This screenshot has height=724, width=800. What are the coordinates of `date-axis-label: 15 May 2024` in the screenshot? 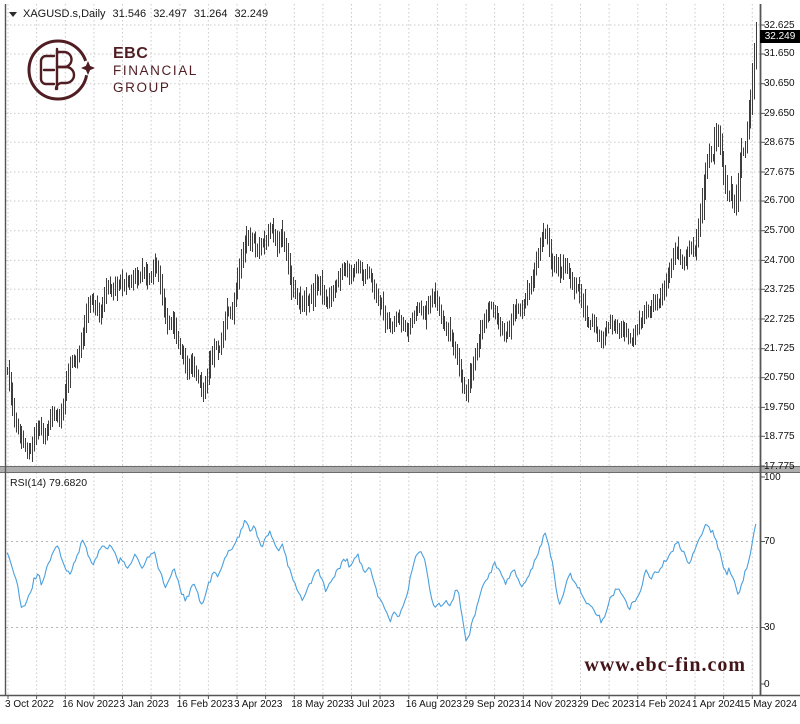 It's located at (768, 704).